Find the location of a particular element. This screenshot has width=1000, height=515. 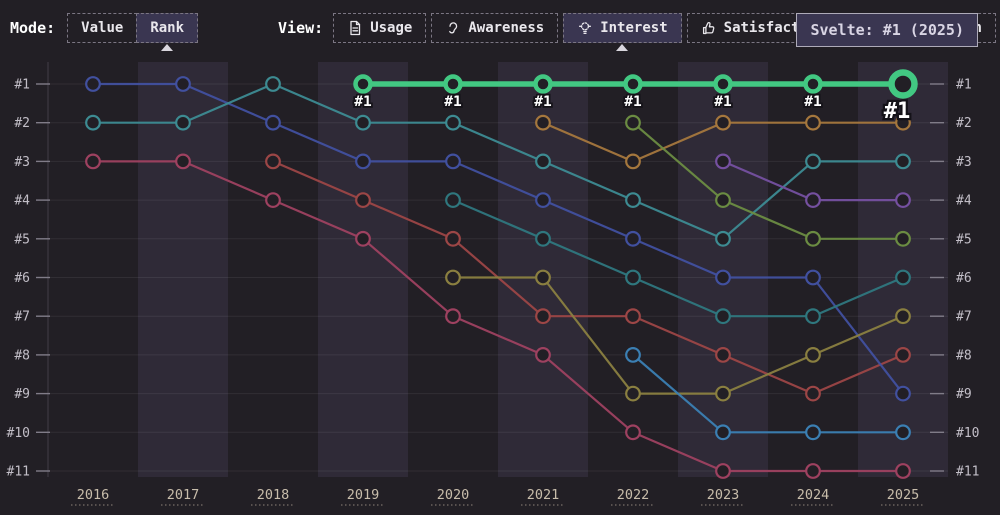

data-point-series-teal-2018 is located at coordinates (273, 84).